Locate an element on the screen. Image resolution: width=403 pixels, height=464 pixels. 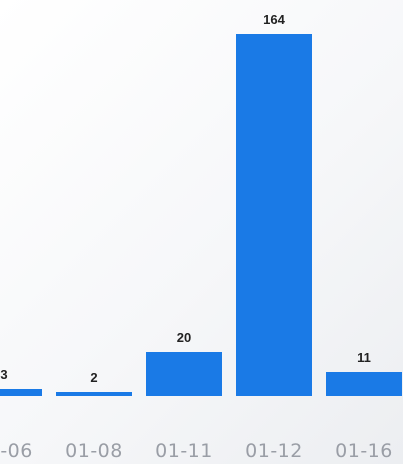
x-tick-label-01-11: 01-11 is located at coordinates (184, 451).